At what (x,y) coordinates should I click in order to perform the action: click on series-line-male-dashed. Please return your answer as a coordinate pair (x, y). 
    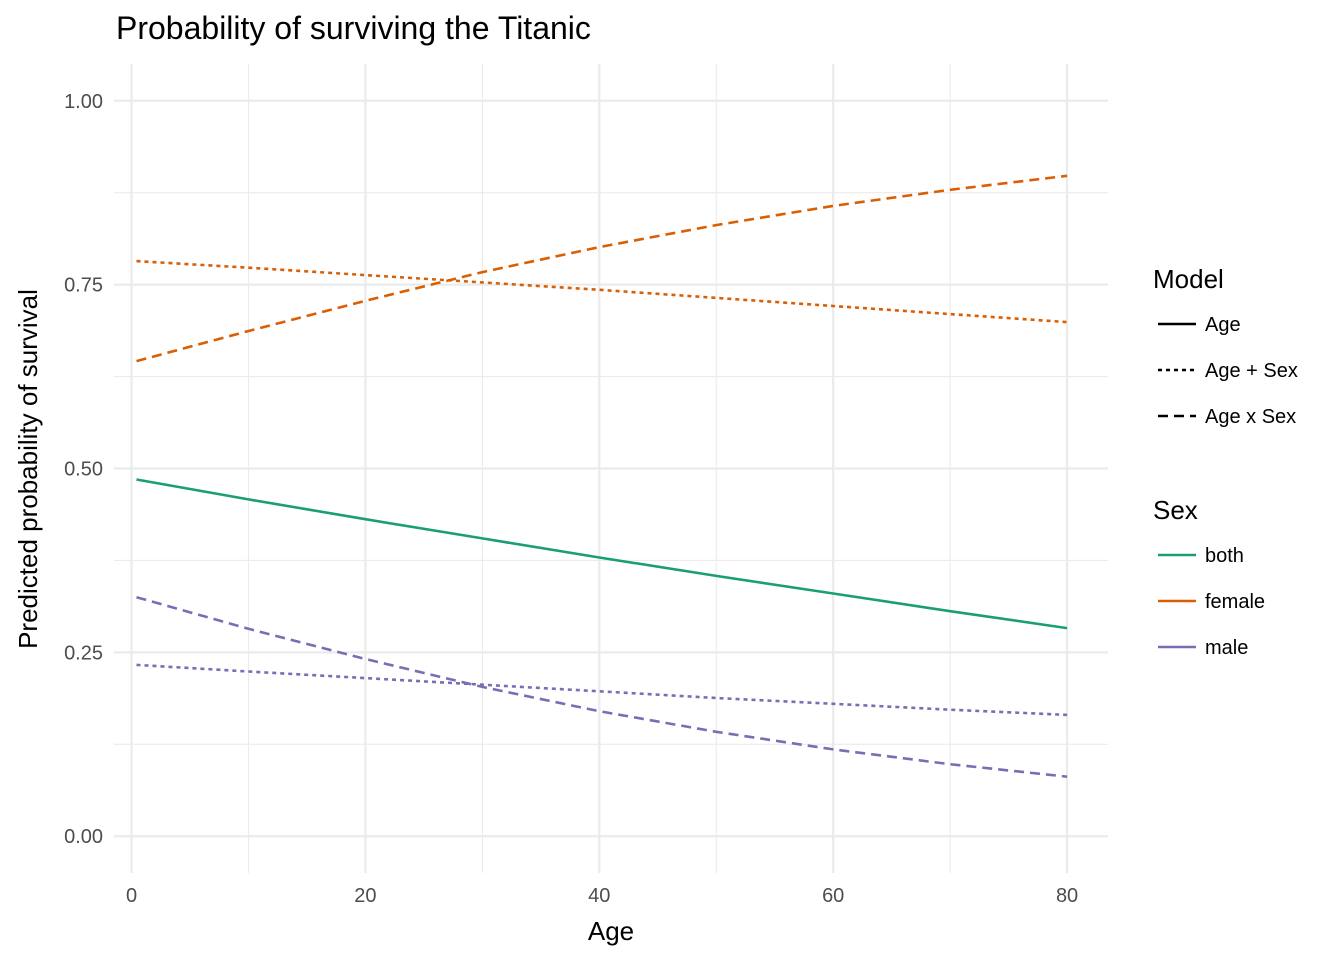
    Looking at the image, I should click on (602, 686).